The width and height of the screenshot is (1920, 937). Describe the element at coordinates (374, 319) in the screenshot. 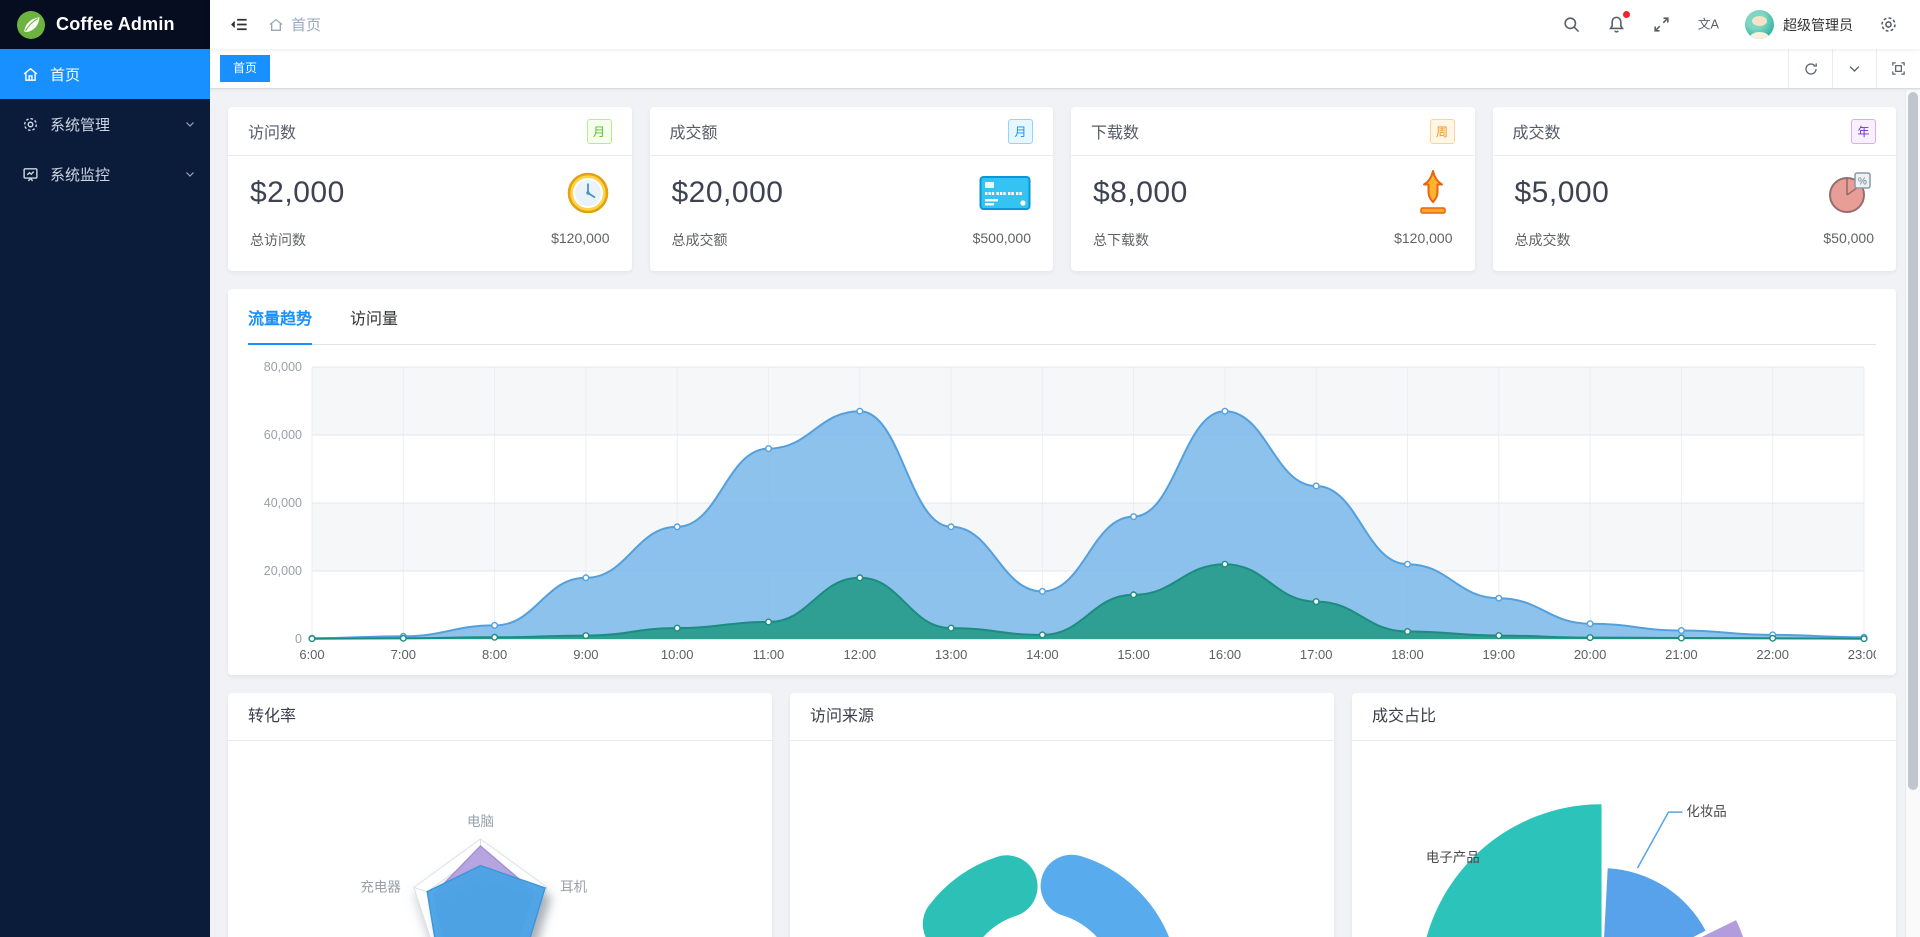

I see `tab-visit-volume: 访问量` at that location.